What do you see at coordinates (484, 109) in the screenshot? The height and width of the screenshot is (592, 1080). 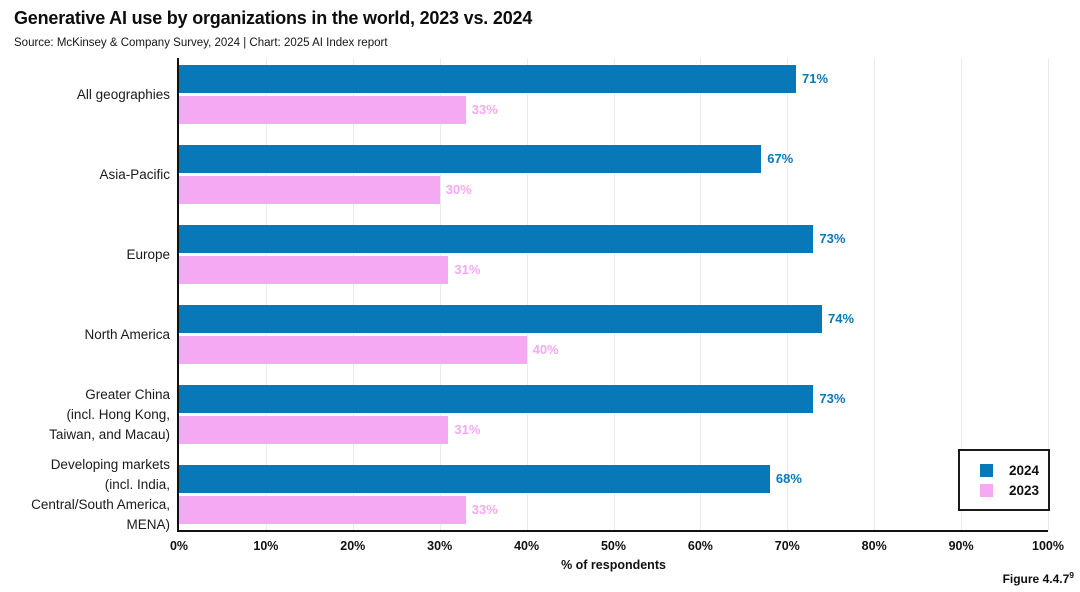 I see `value-label-2023-row0: 33%` at bounding box center [484, 109].